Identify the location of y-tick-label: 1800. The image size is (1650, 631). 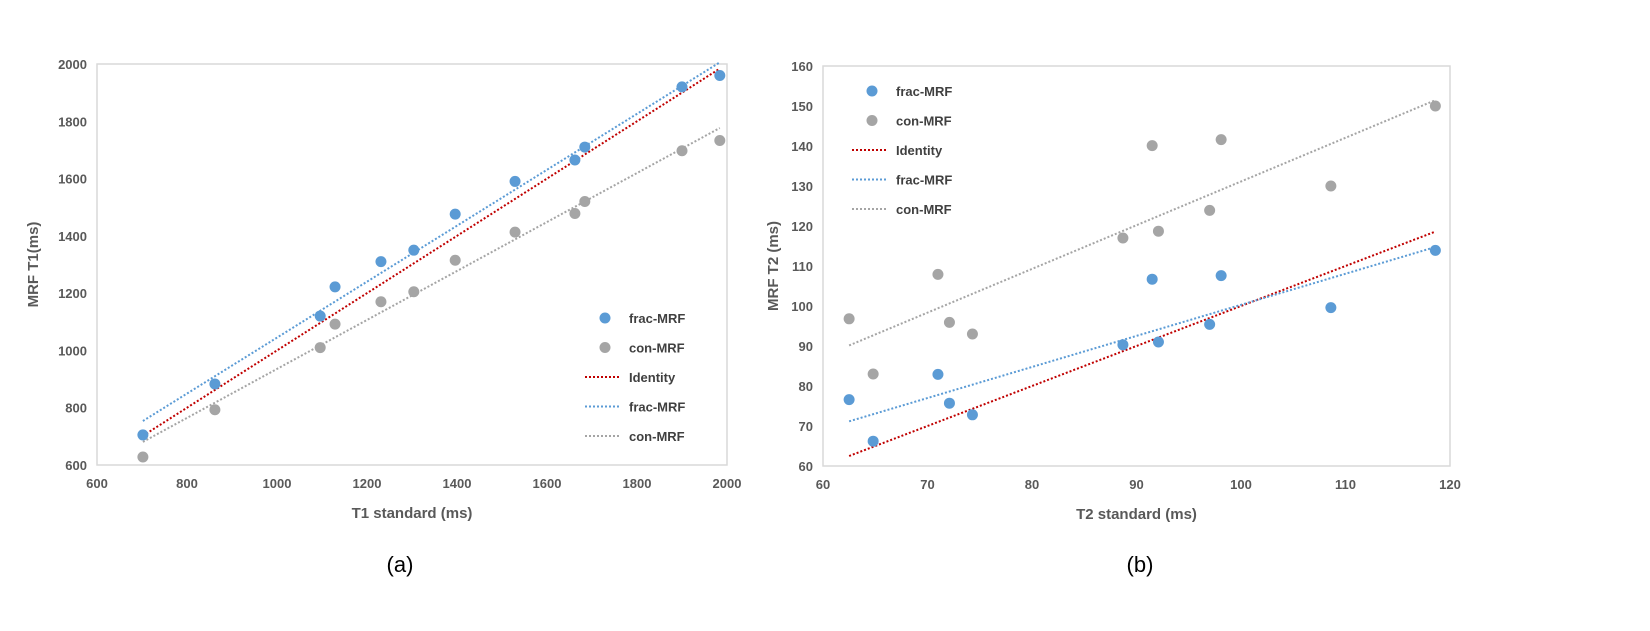
(72, 121).